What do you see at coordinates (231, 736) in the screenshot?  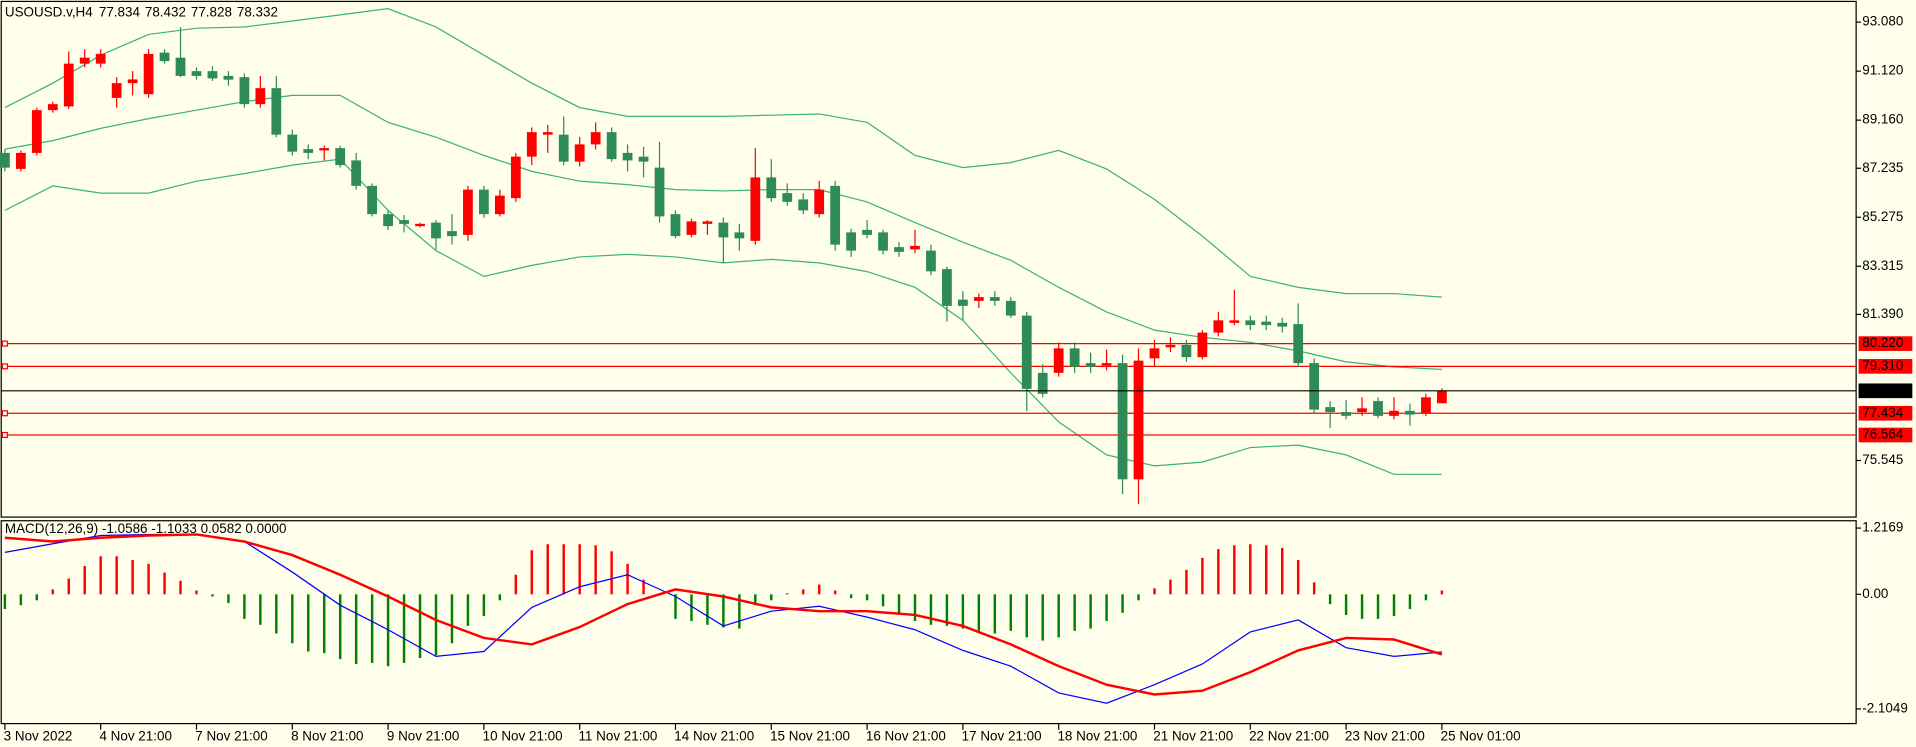 I see `x-tick-label: 7 Nov 21:00` at bounding box center [231, 736].